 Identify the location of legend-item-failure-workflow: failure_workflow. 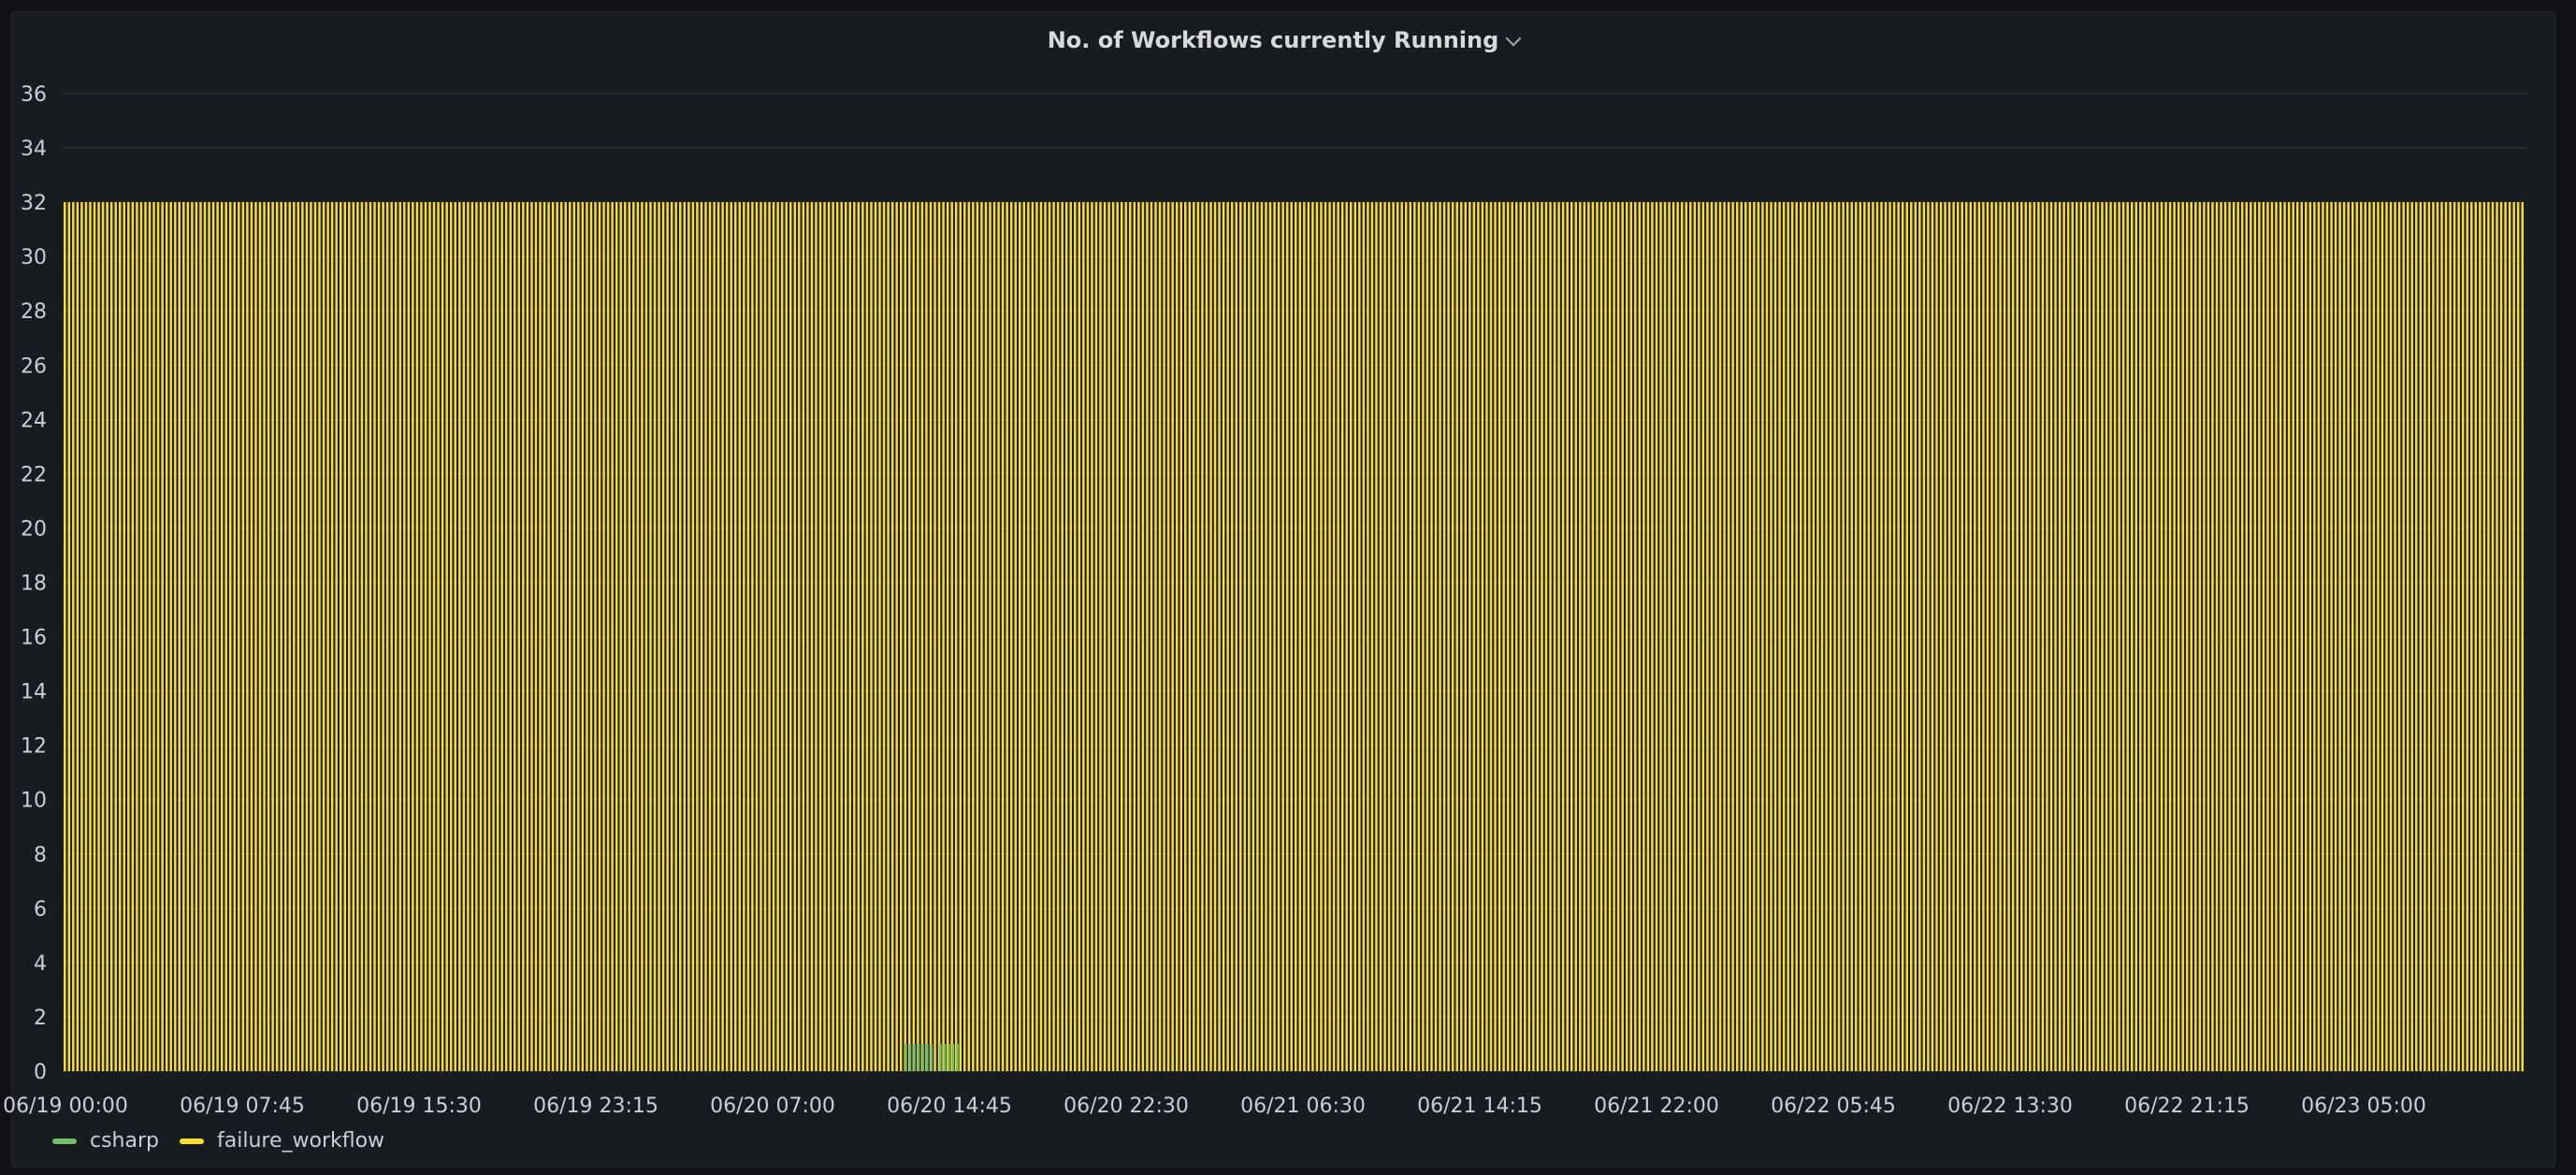
(282, 1141).